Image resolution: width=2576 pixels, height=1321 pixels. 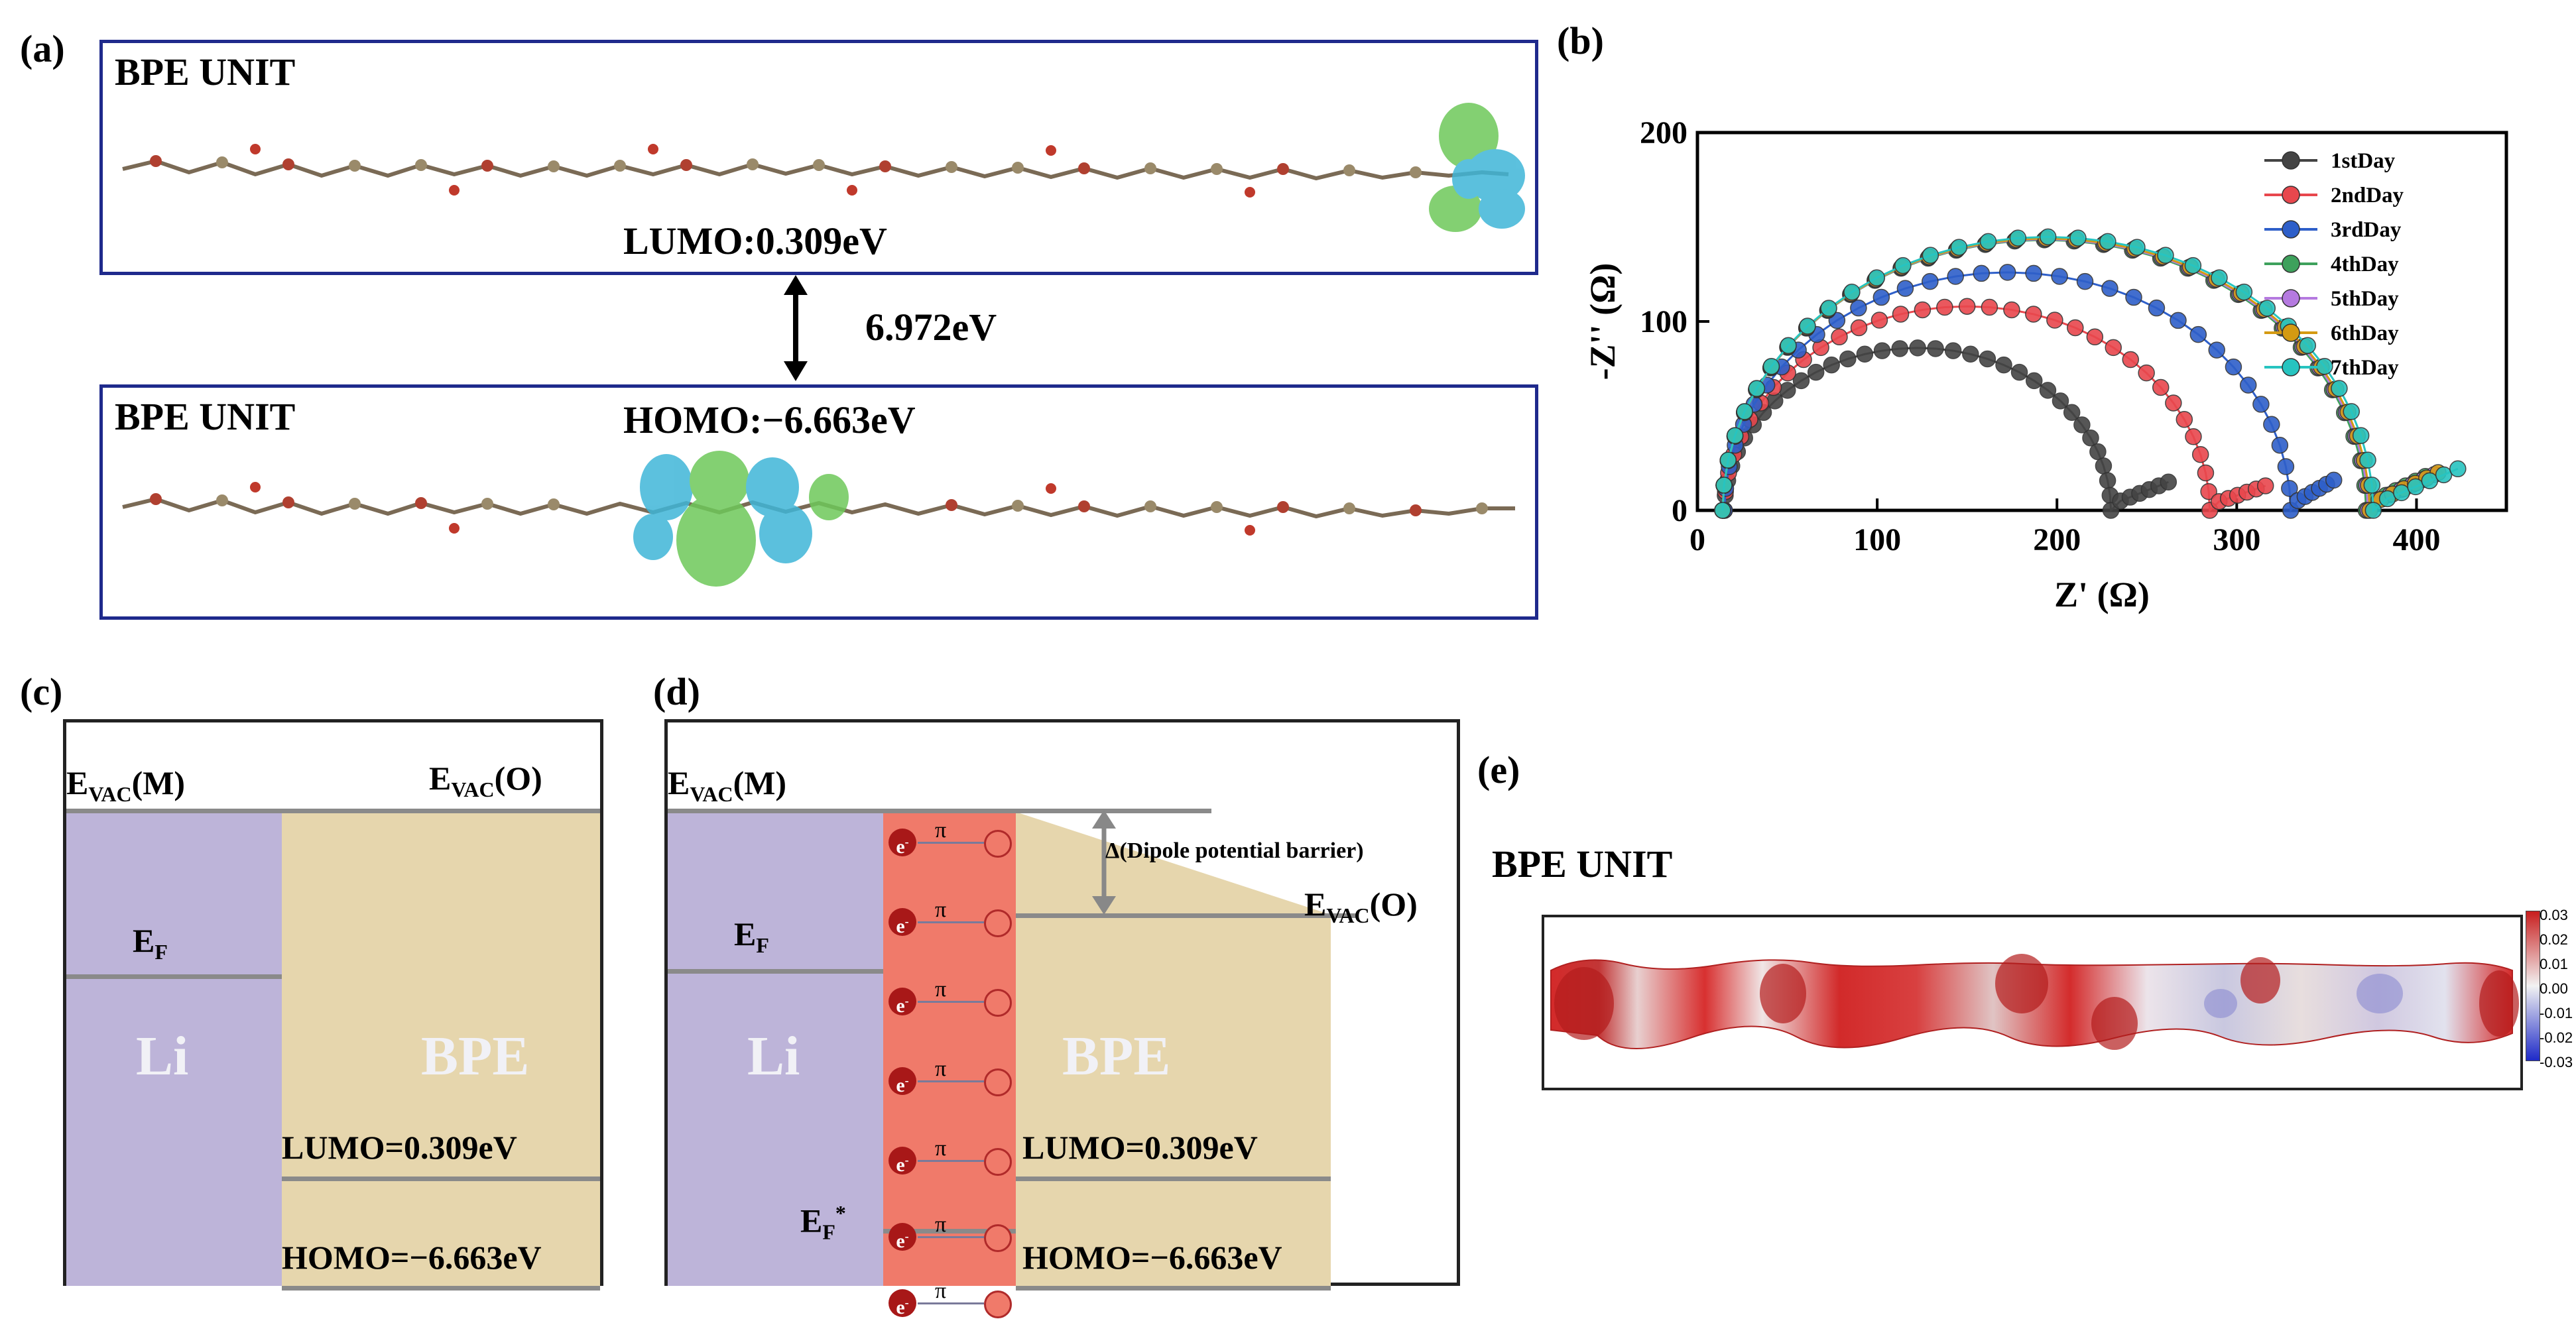 I want to click on homo-level, so click(x=1173, y=1288).